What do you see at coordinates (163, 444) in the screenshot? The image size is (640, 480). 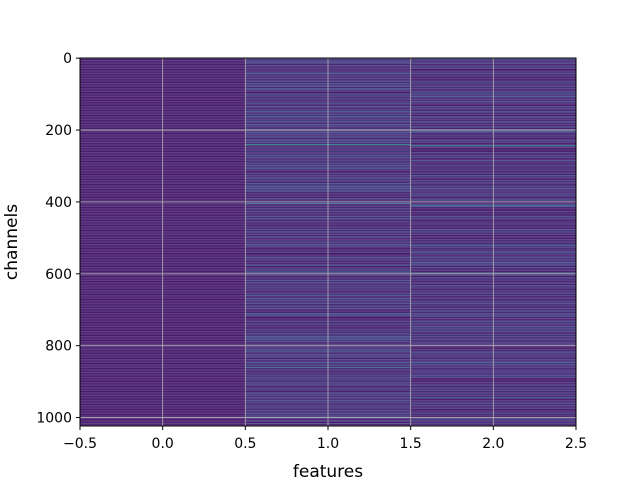 I see `x-tick-label: 0.0` at bounding box center [163, 444].